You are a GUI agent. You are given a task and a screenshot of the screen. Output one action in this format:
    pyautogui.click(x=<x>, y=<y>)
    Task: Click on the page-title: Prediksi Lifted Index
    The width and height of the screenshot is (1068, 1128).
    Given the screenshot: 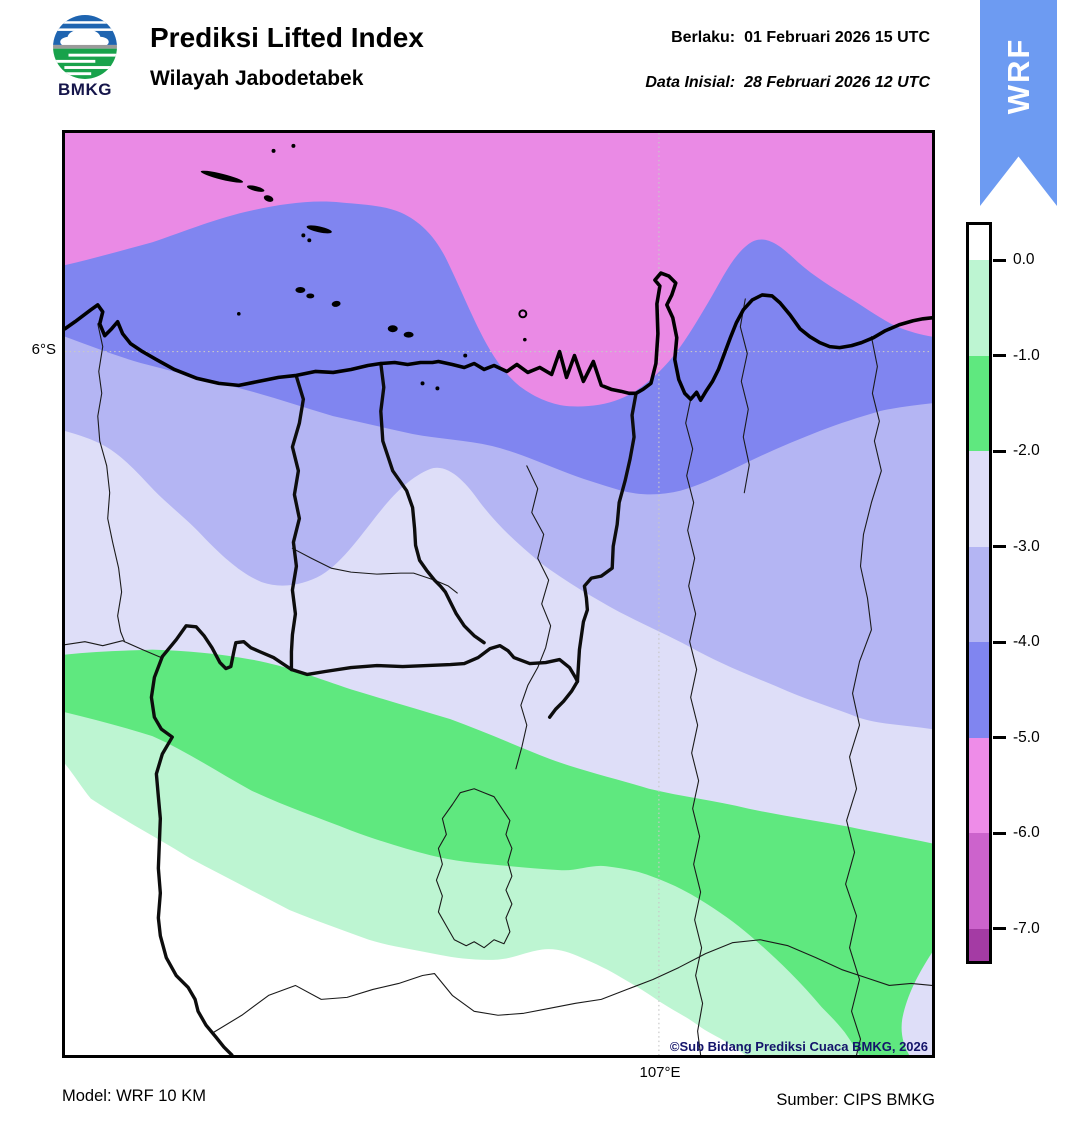 What is the action you would take?
    pyautogui.click(x=287, y=37)
    